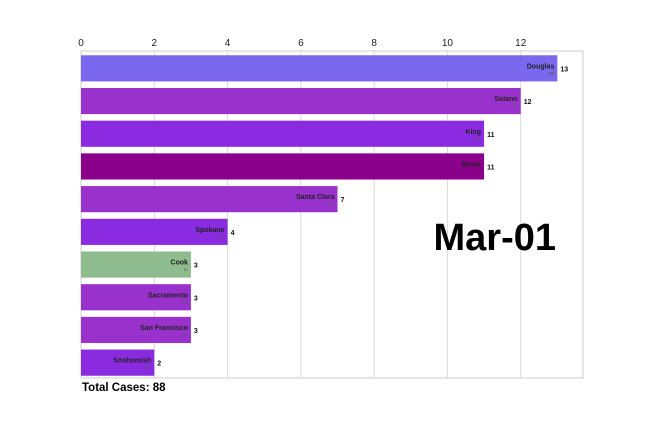 Image resolution: width=648 pixels, height=432 pixels. Describe the element at coordinates (564, 69) in the screenshot. I see `bar-value-label: 13` at that location.